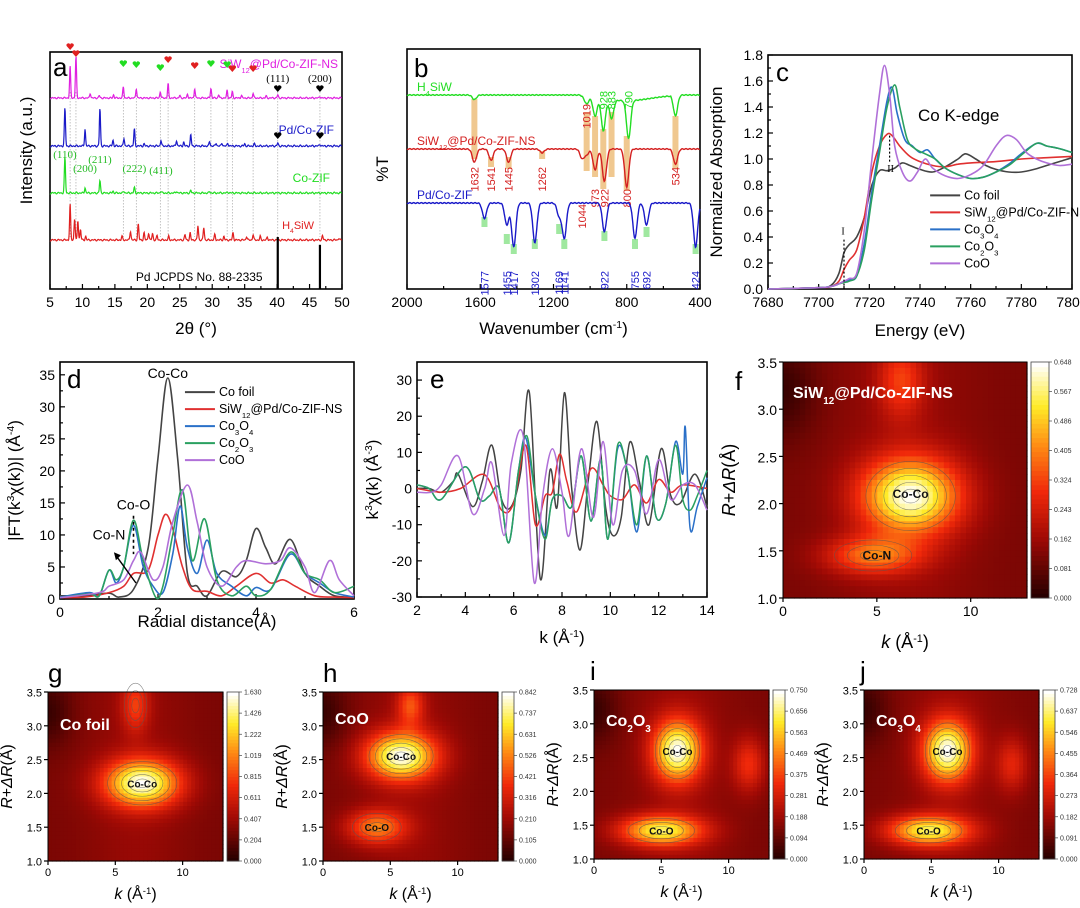 Image resolution: width=1080 pixels, height=908 pixels. I want to click on panel-label: d, so click(74, 379).